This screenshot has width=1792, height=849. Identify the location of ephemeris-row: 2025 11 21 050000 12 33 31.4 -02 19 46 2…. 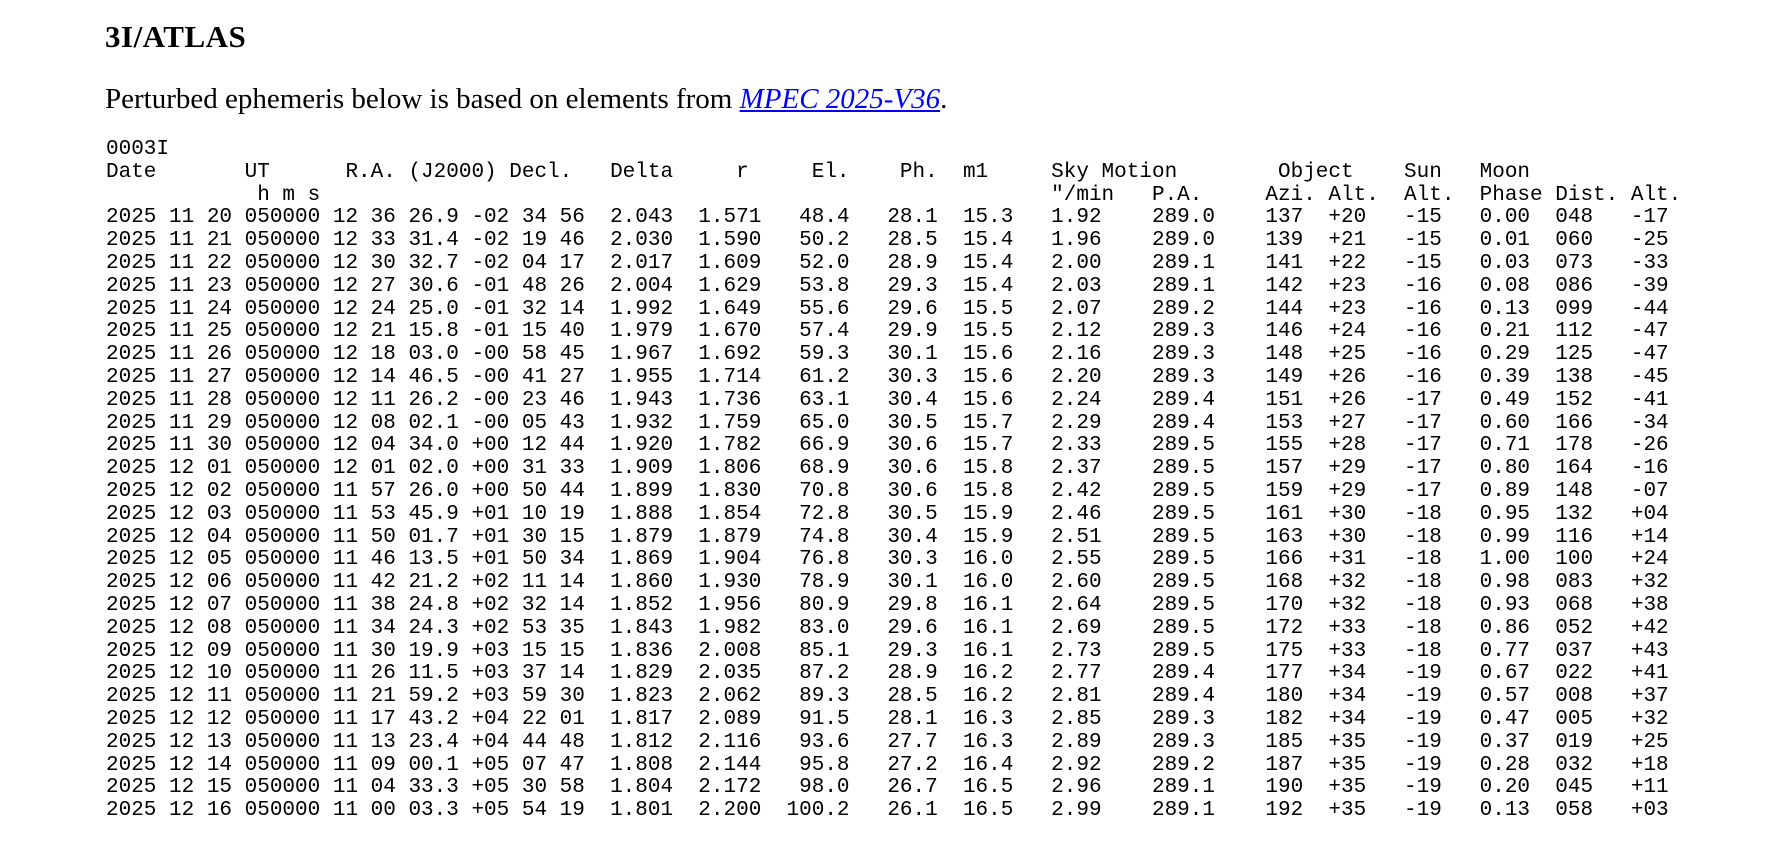
(887, 241).